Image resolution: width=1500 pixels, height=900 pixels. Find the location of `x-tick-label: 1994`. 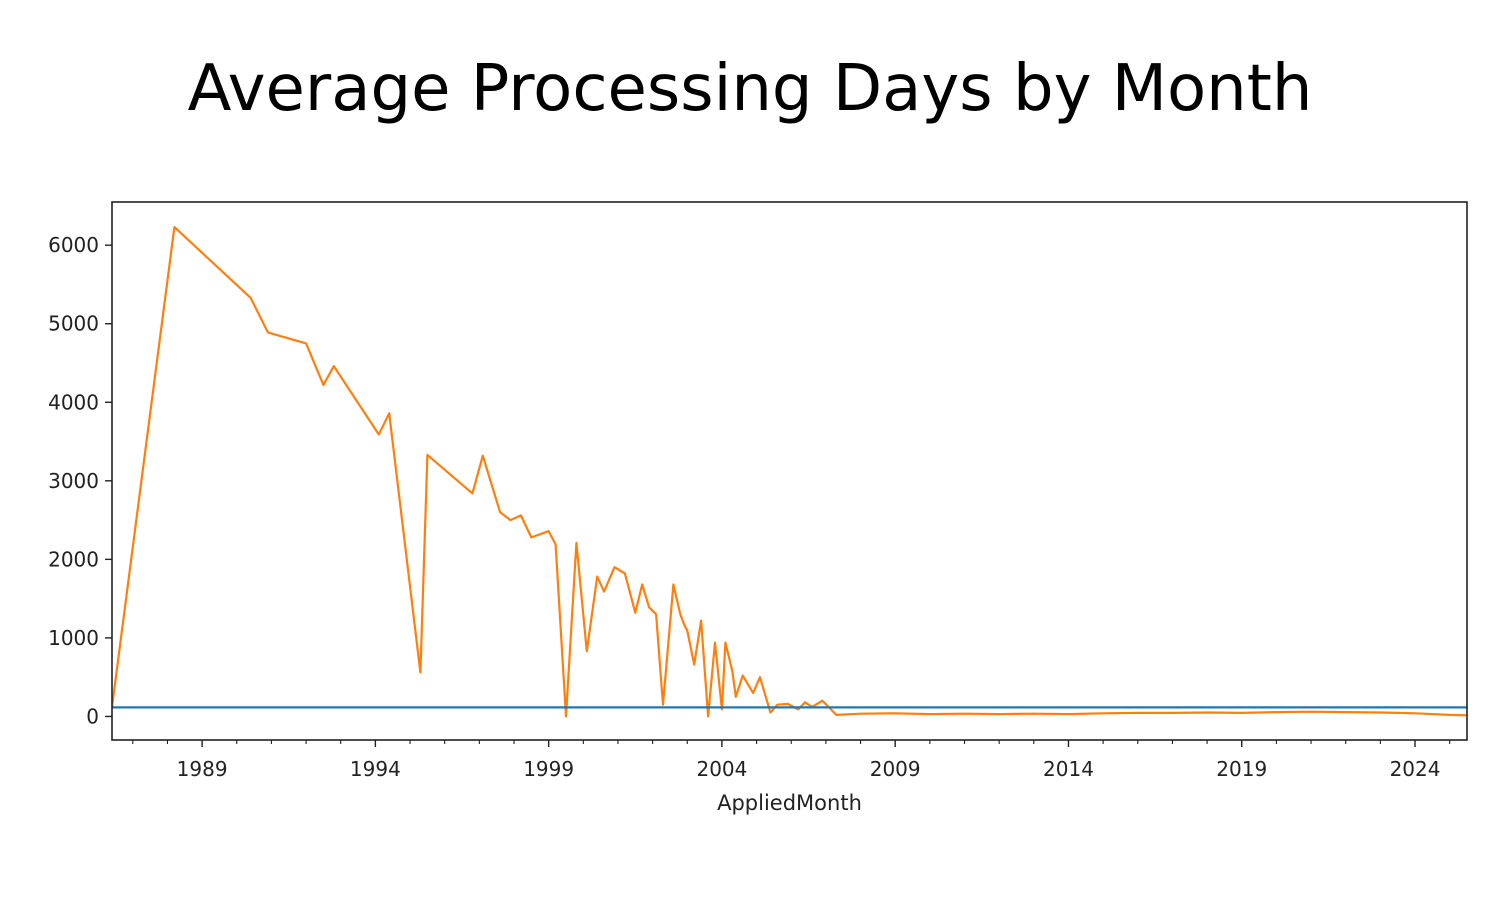

x-tick-label: 1994 is located at coordinates (375, 769).